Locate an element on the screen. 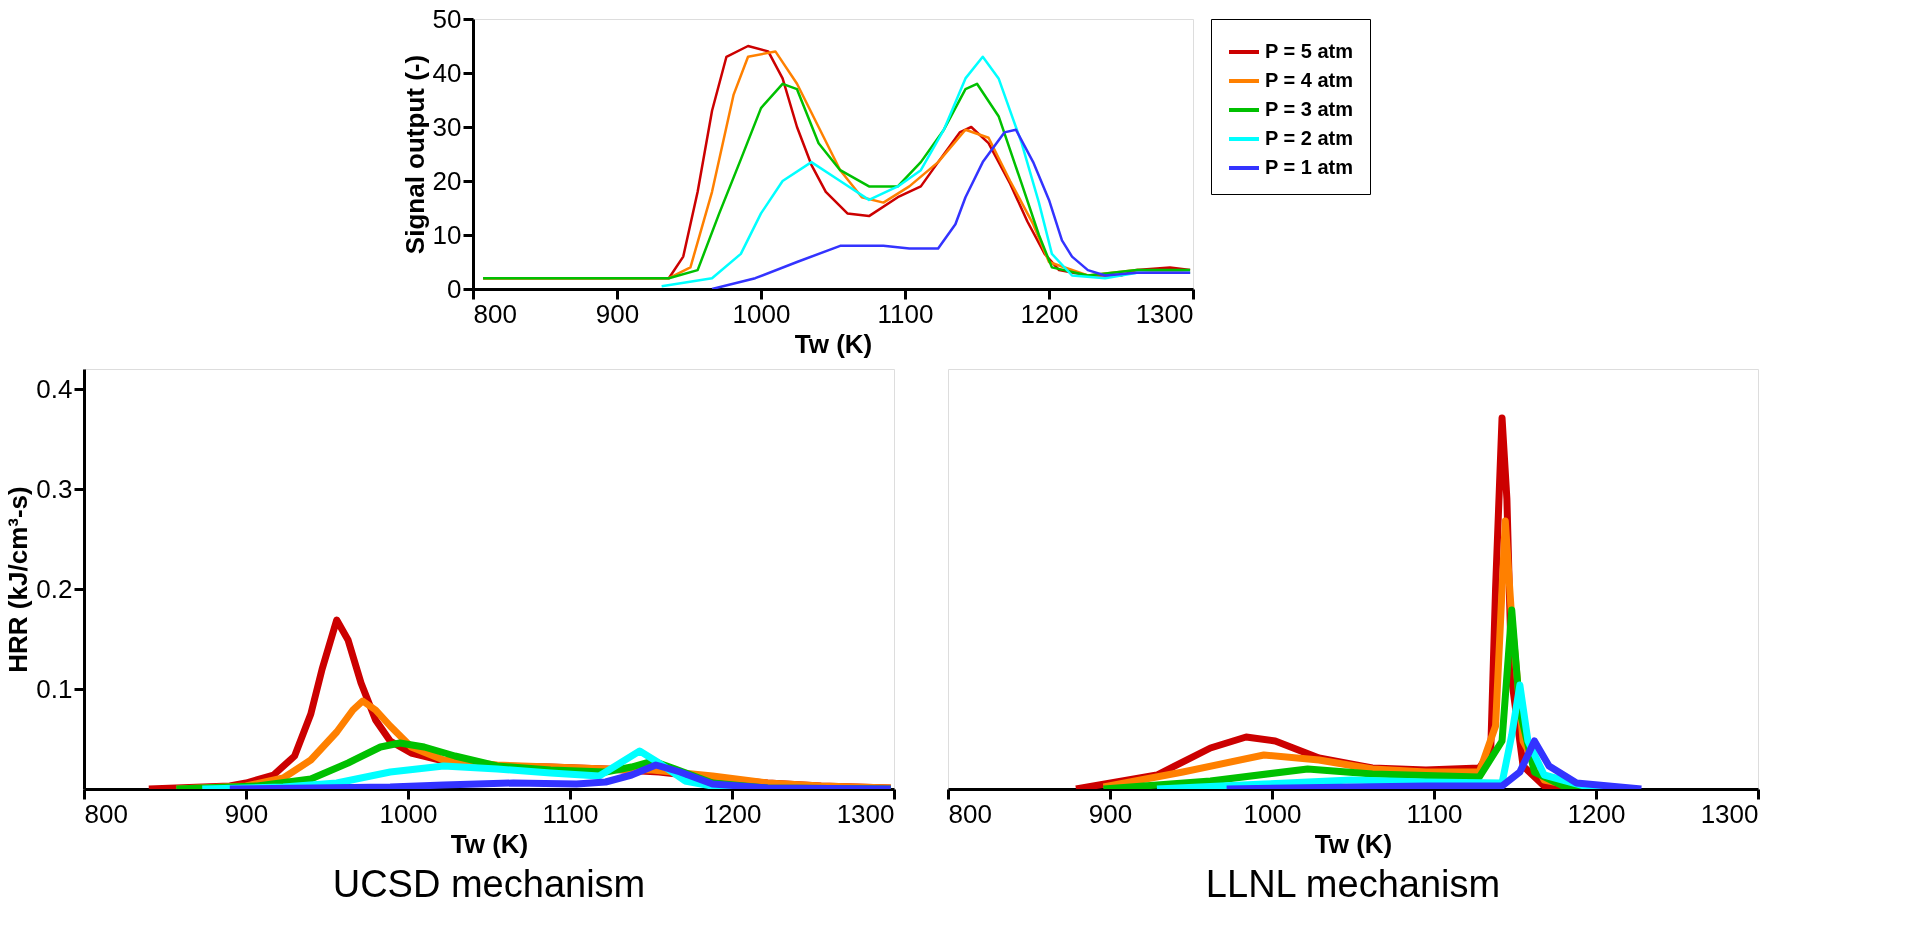  y-tick-label: 0.2 is located at coordinates (54, 588).